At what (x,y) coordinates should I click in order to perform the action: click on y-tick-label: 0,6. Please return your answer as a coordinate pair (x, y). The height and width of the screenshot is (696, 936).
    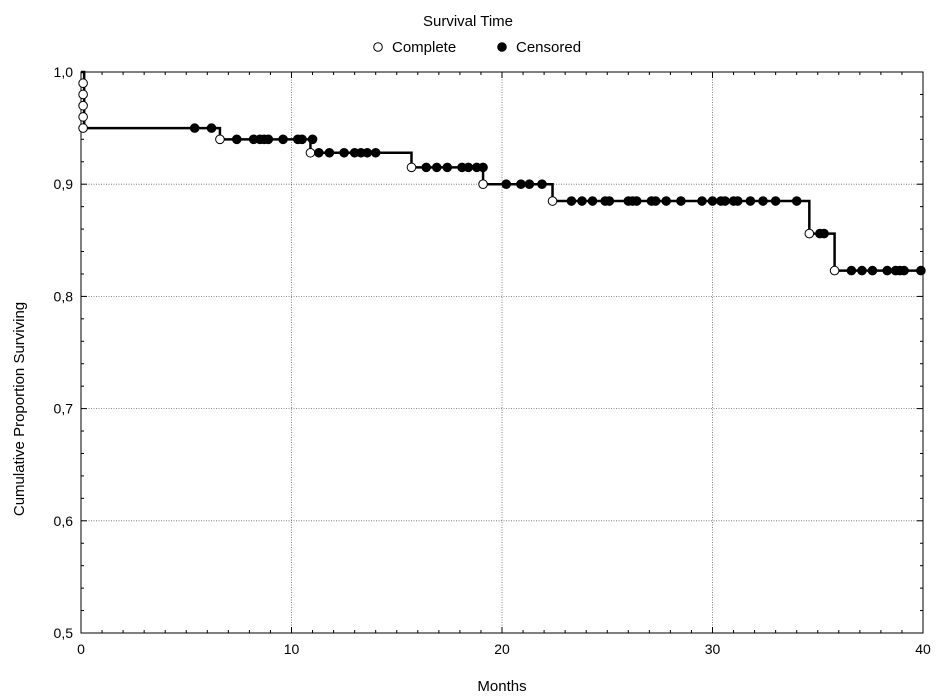
    Looking at the image, I should click on (64, 521).